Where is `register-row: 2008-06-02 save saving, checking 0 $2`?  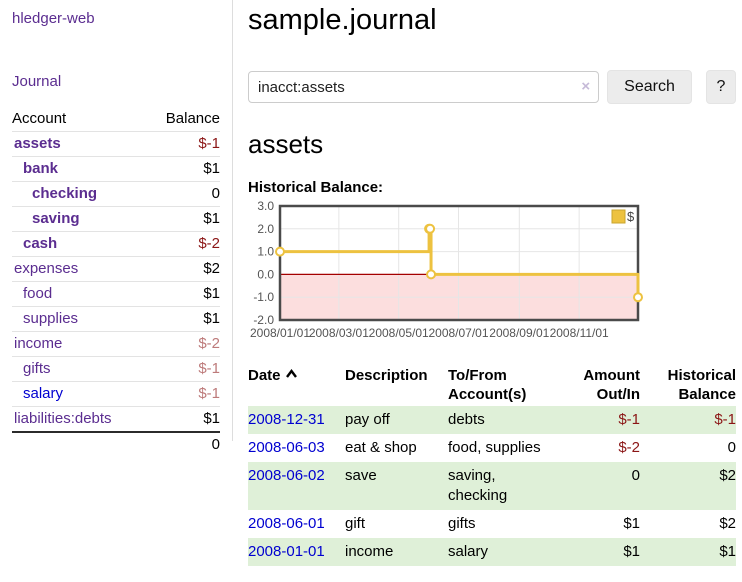 register-row: 2008-06-02 save saving, checking 0 $2 is located at coordinates (492, 486).